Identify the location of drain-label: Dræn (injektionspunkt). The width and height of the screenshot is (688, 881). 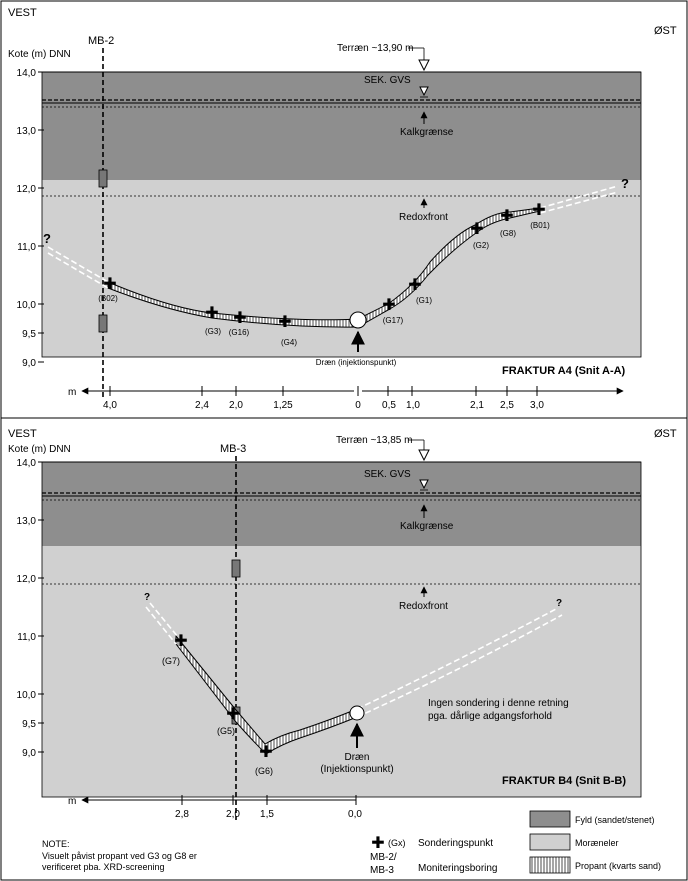
(356, 362).